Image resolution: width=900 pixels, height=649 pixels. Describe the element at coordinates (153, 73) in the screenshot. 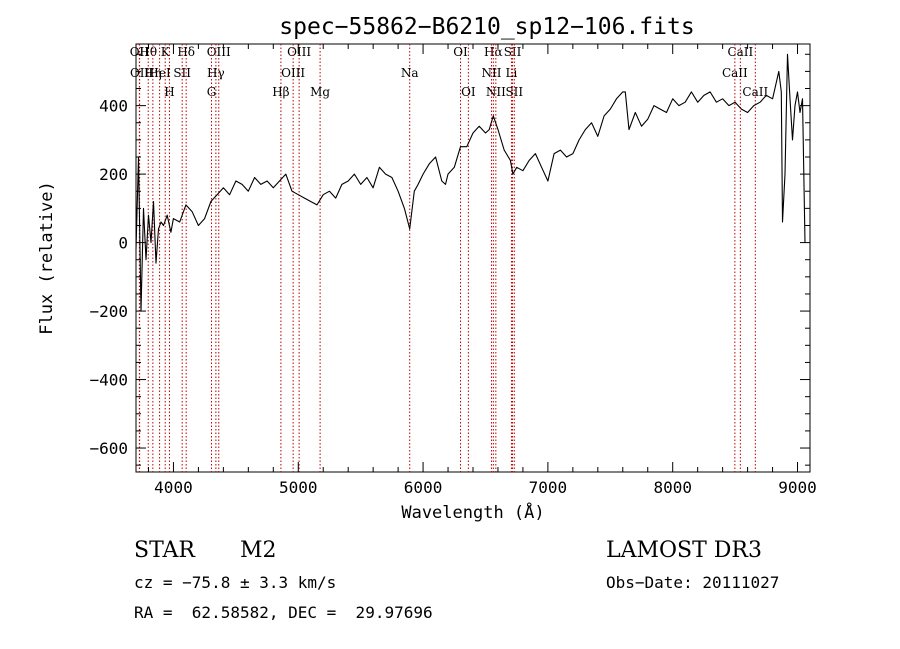

I see `line-label: Hη` at that location.